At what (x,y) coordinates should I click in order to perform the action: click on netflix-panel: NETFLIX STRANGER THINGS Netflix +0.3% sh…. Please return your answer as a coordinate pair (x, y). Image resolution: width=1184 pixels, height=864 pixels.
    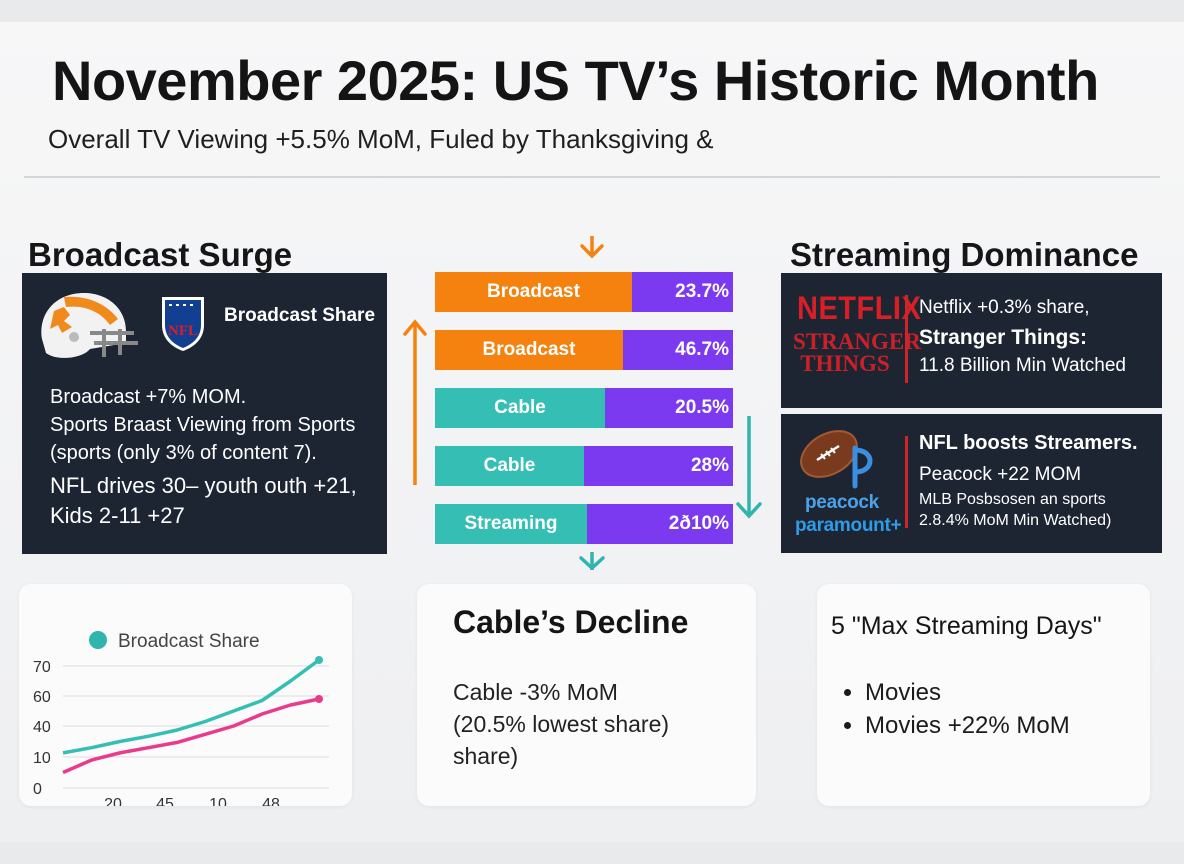
    Looking at the image, I should click on (971, 340).